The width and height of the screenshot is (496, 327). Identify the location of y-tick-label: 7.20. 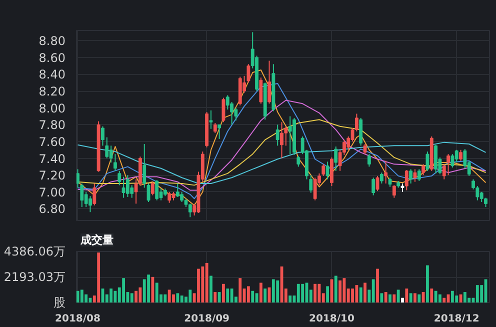
(52, 175).